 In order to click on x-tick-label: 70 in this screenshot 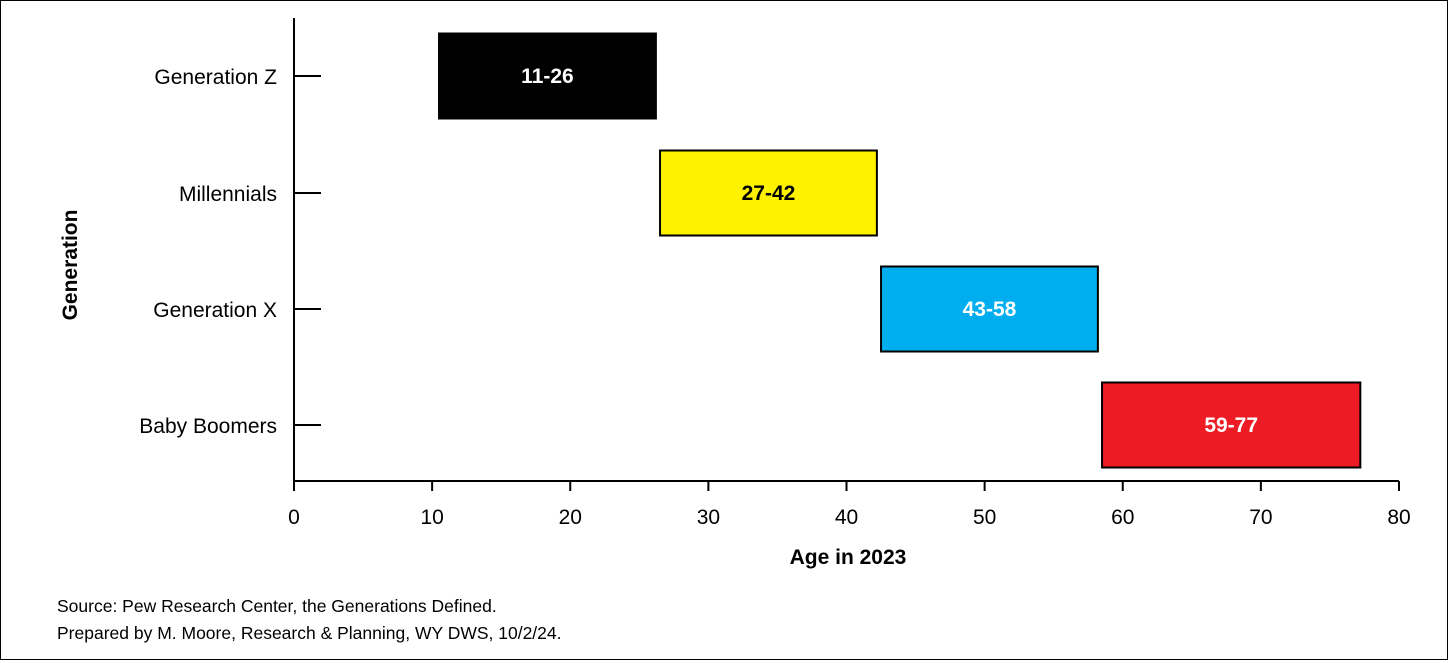, I will do `click(1260, 517)`.